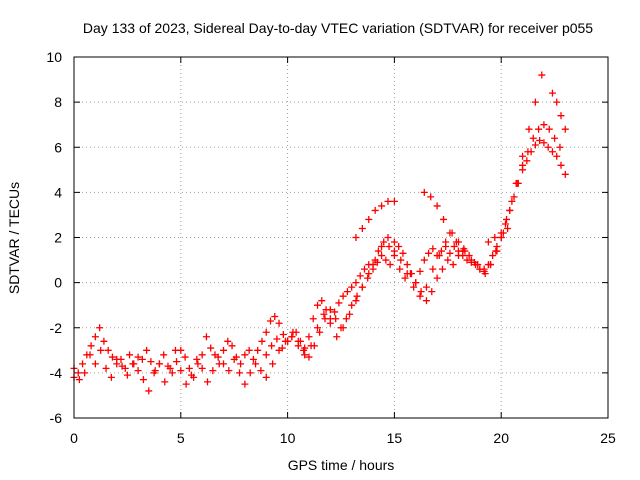  What do you see at coordinates (58, 283) in the screenshot?
I see `y-tick-label: 0` at bounding box center [58, 283].